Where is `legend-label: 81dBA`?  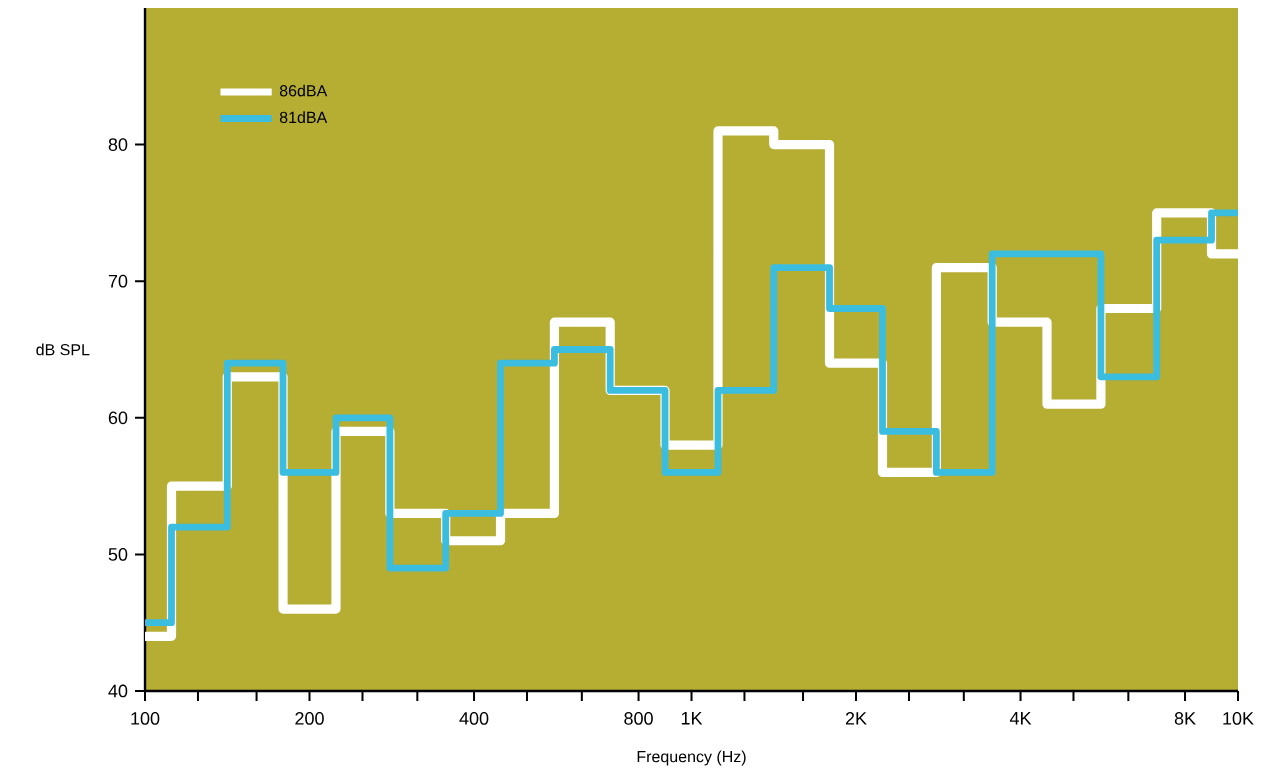
legend-label: 81dBA is located at coordinates (303, 117).